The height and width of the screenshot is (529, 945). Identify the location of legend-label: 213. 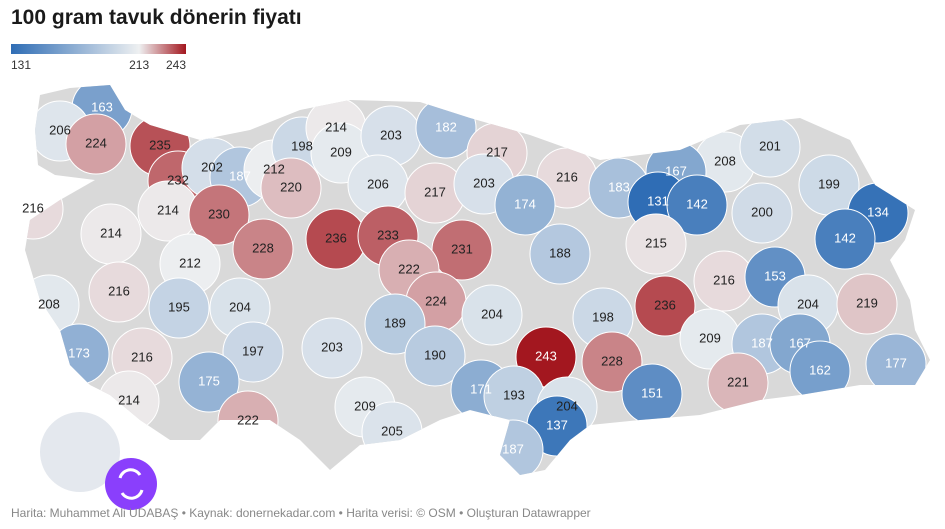
(139, 65).